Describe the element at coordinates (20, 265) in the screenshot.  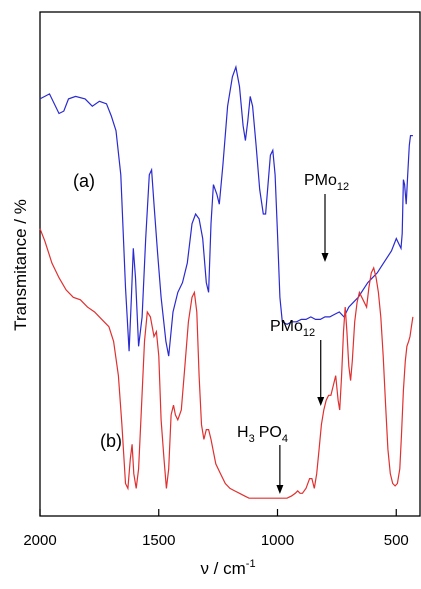
I see `y-axis-label: Transmitance / %` at that location.